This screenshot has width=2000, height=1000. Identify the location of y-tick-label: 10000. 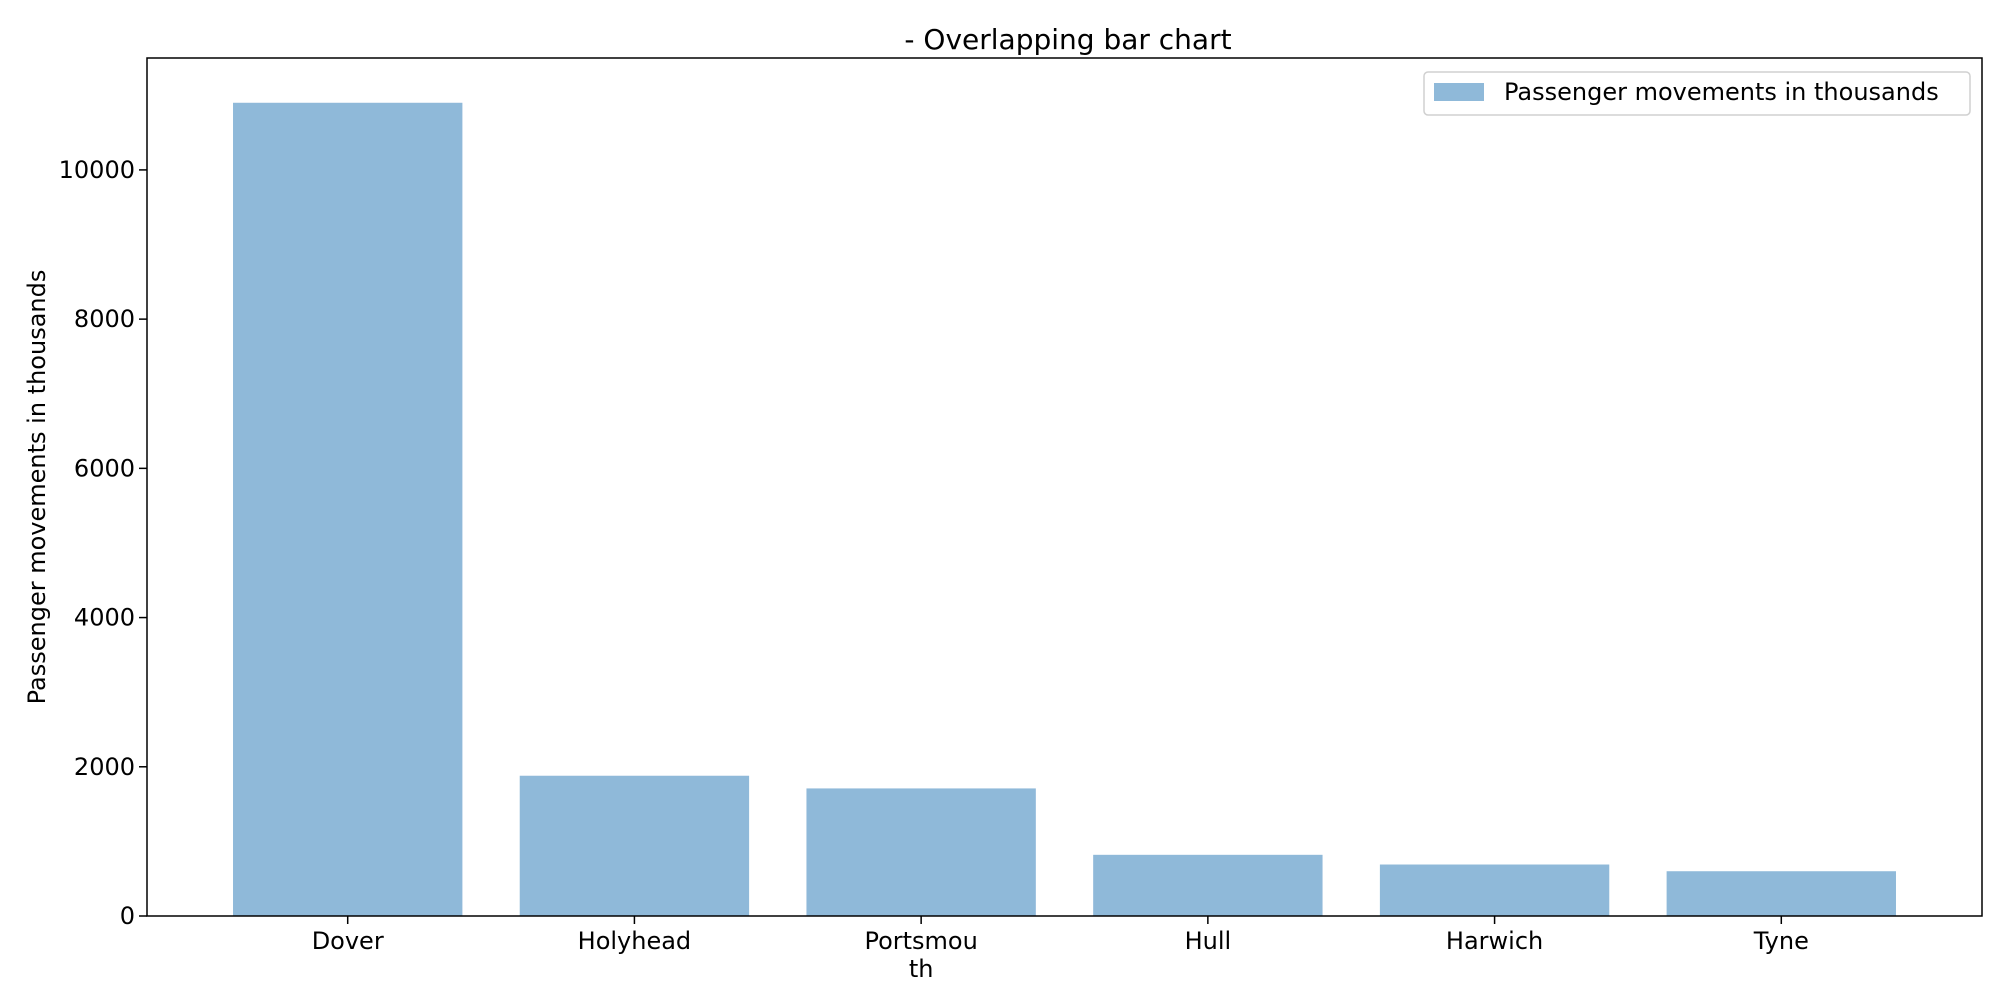
(97, 170).